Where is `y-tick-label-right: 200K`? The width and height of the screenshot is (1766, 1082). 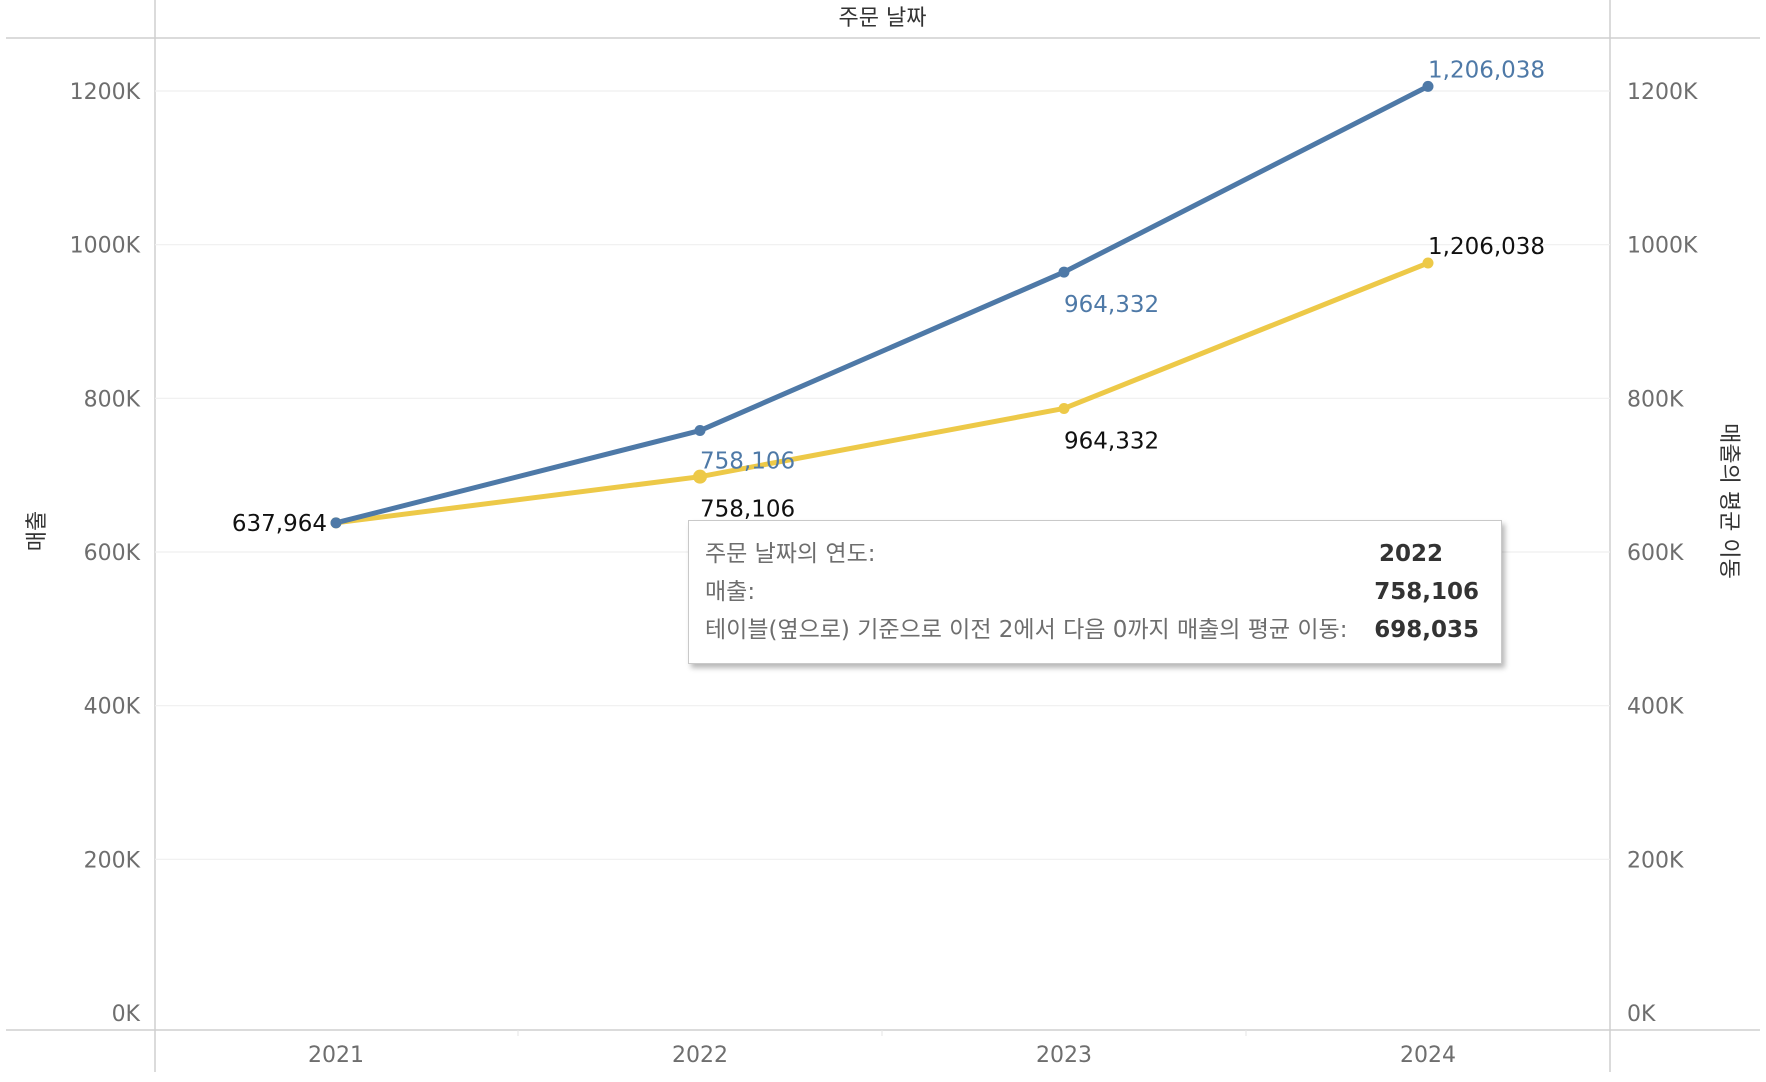
y-tick-label-right: 200K is located at coordinates (1655, 860).